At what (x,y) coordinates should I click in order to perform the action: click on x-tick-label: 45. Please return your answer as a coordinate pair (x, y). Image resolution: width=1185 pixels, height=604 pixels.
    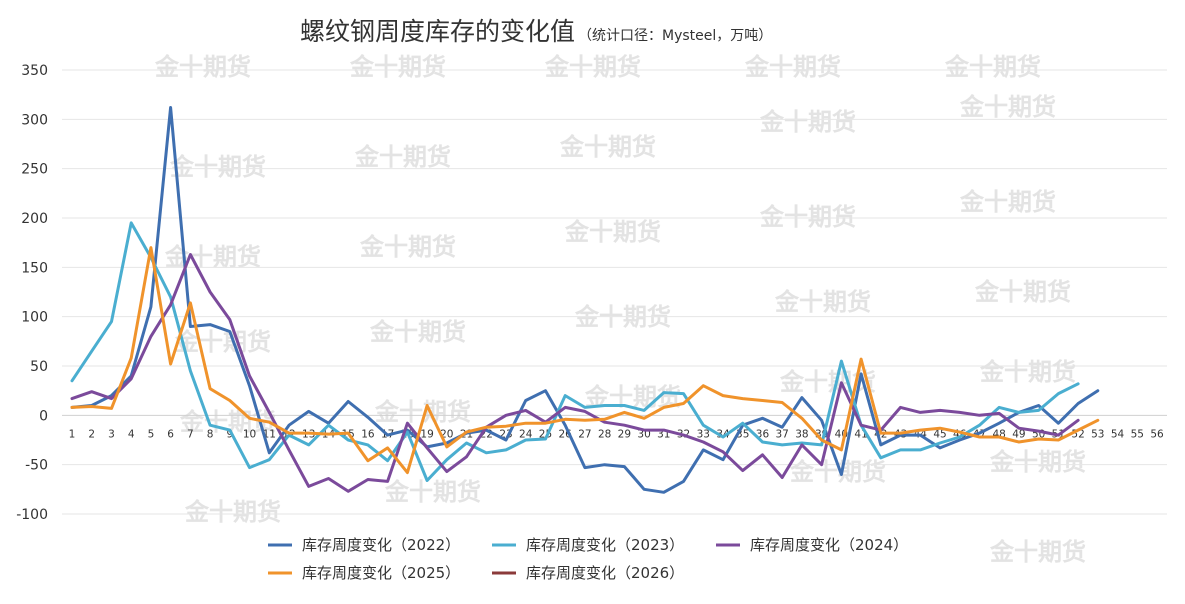
    Looking at the image, I should click on (939, 434).